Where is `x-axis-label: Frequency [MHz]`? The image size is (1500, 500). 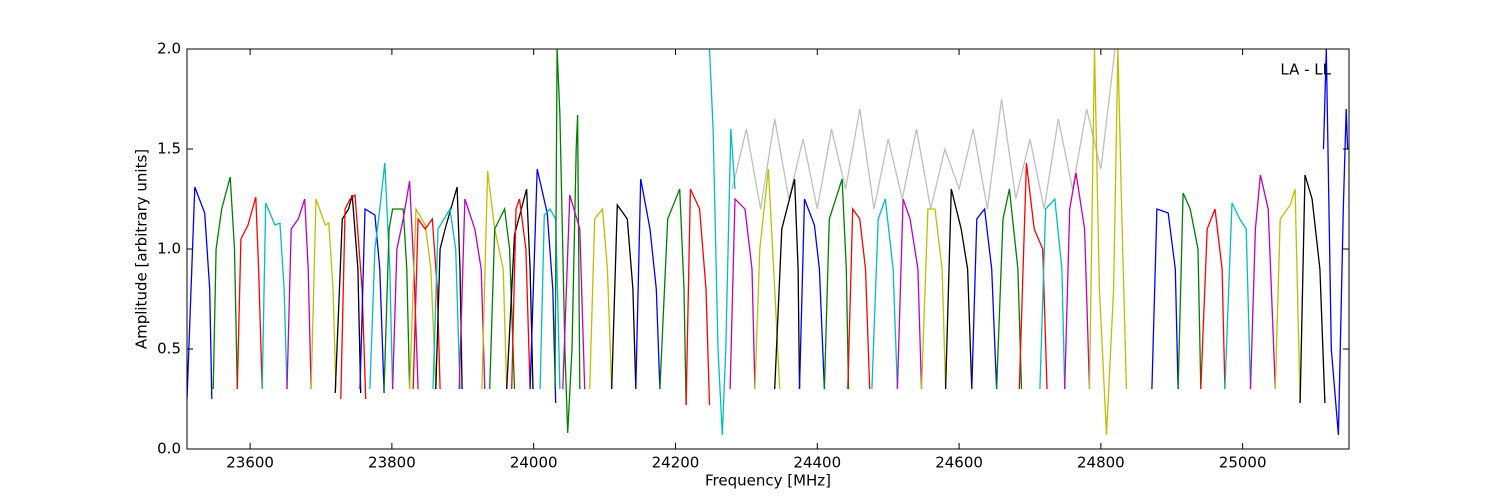 x-axis-label: Frequency [MHz] is located at coordinates (768, 481).